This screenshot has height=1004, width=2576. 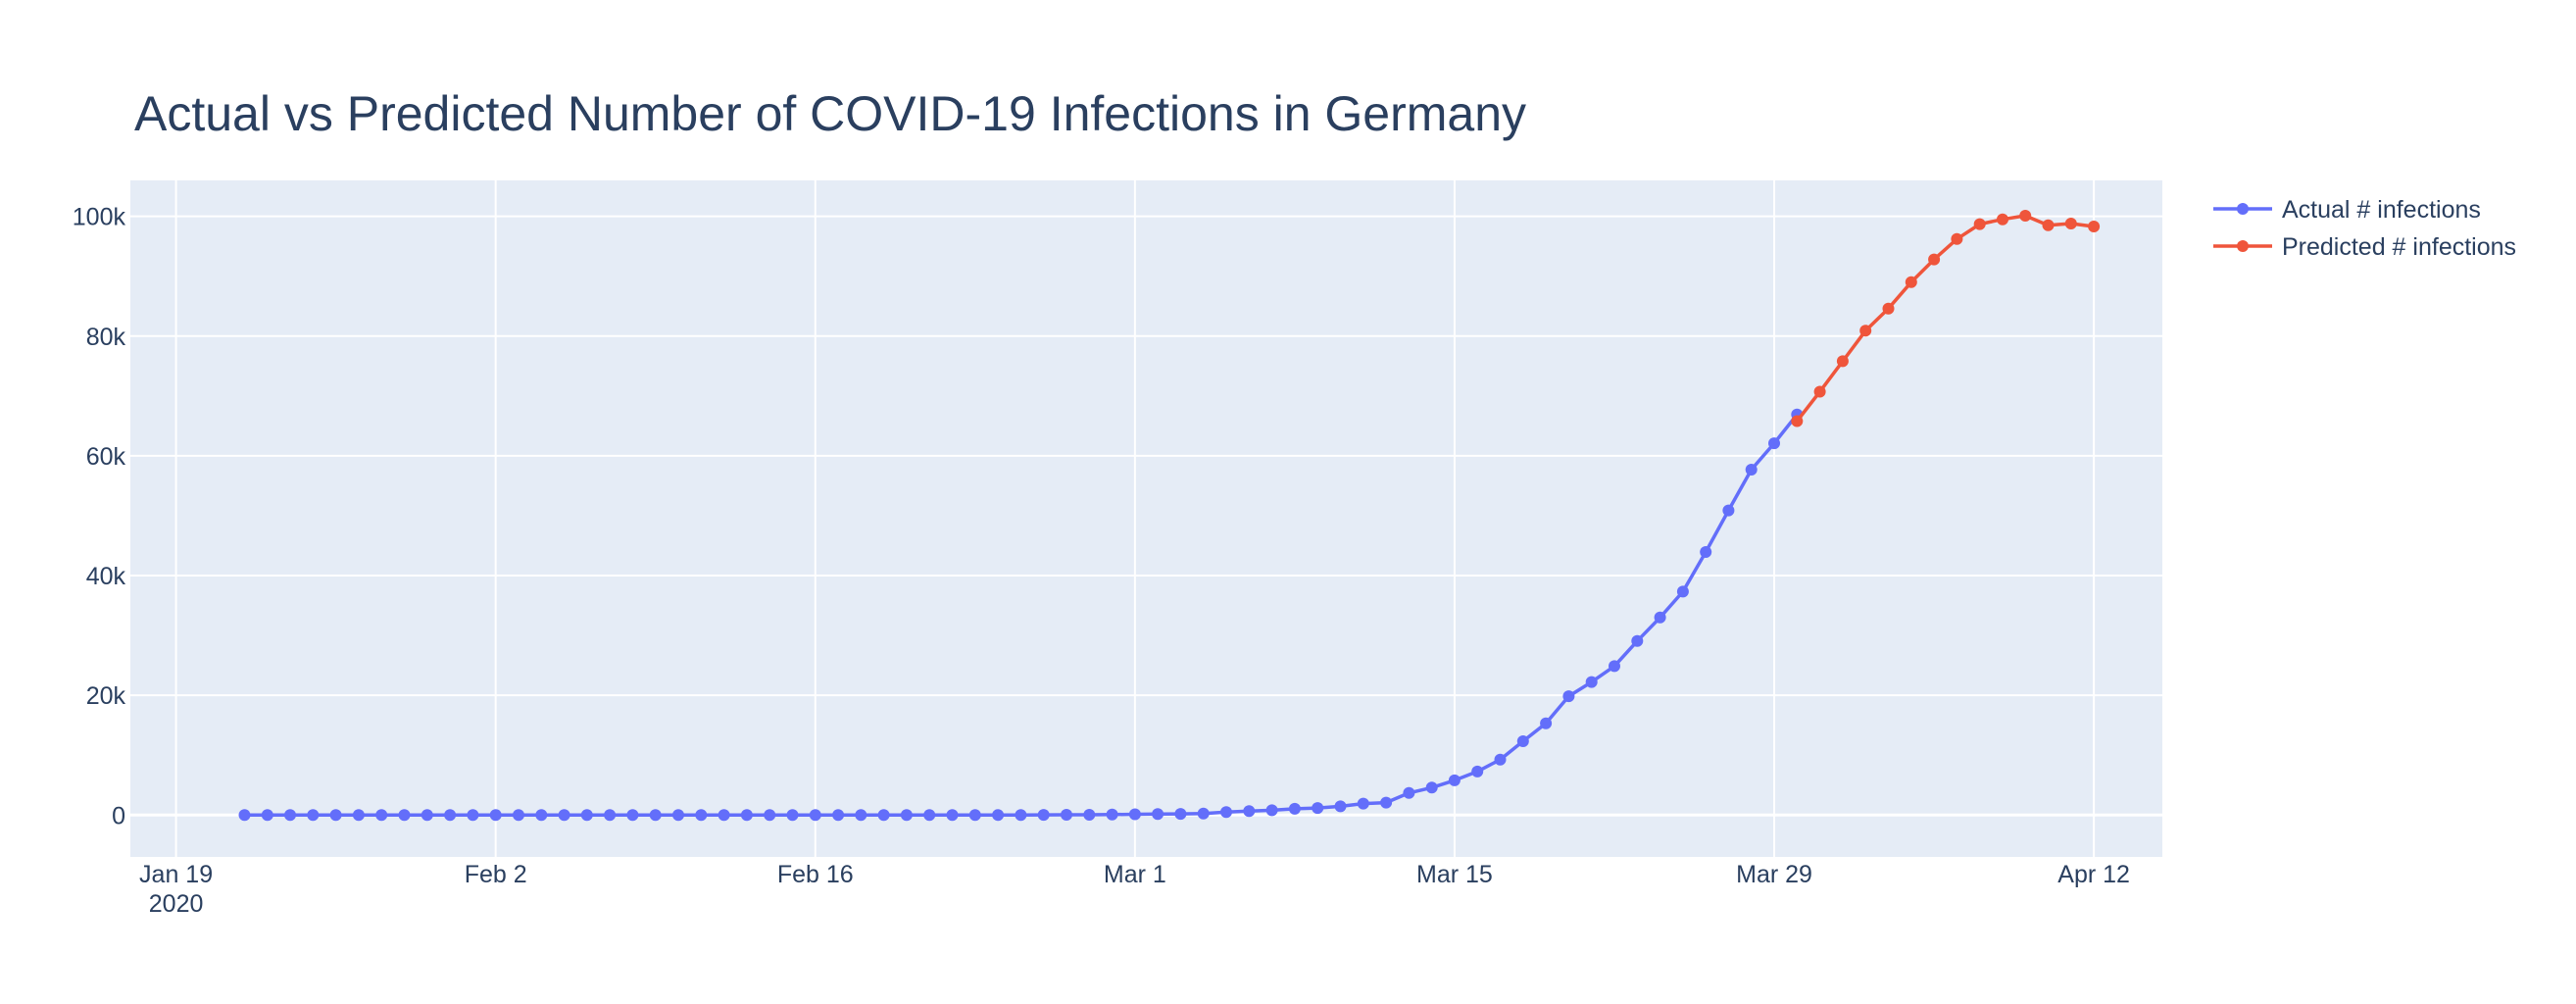 What do you see at coordinates (496, 874) in the screenshot?
I see `x-tick-label: Feb 2` at bounding box center [496, 874].